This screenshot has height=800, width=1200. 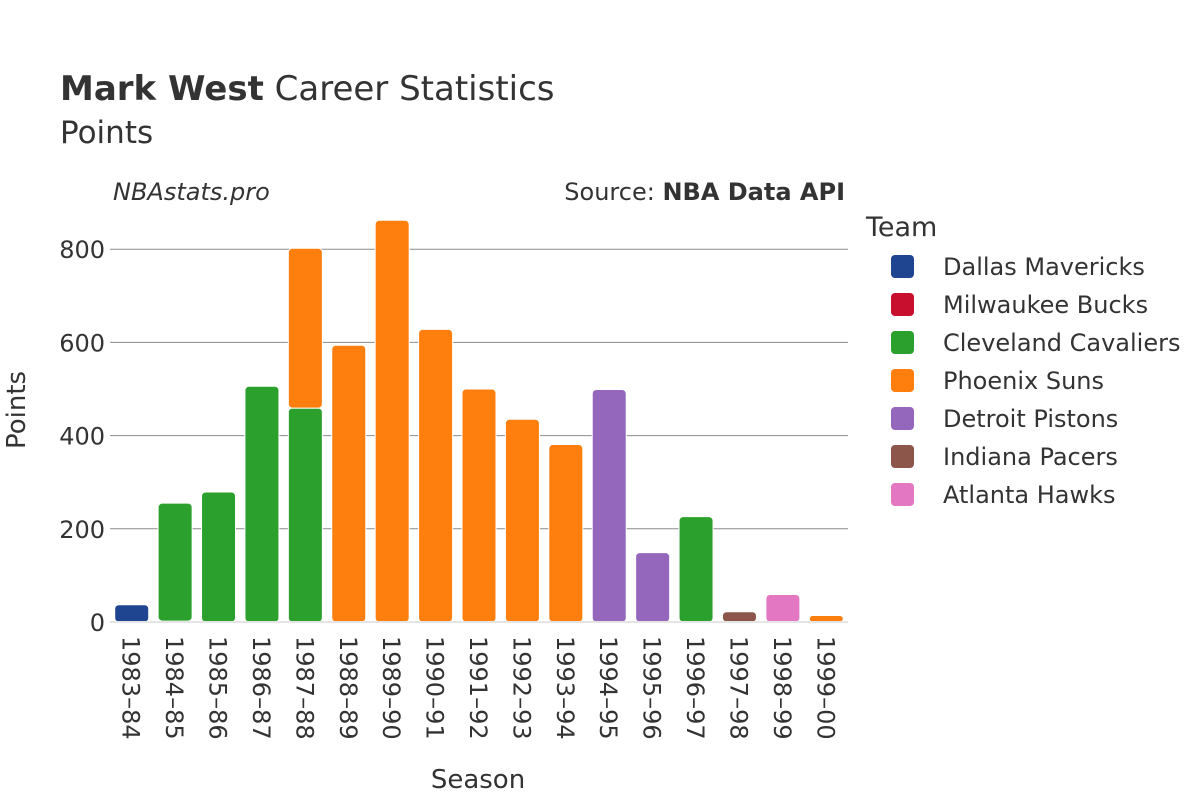 I want to click on x-axis-title: Season, so click(x=478, y=780).